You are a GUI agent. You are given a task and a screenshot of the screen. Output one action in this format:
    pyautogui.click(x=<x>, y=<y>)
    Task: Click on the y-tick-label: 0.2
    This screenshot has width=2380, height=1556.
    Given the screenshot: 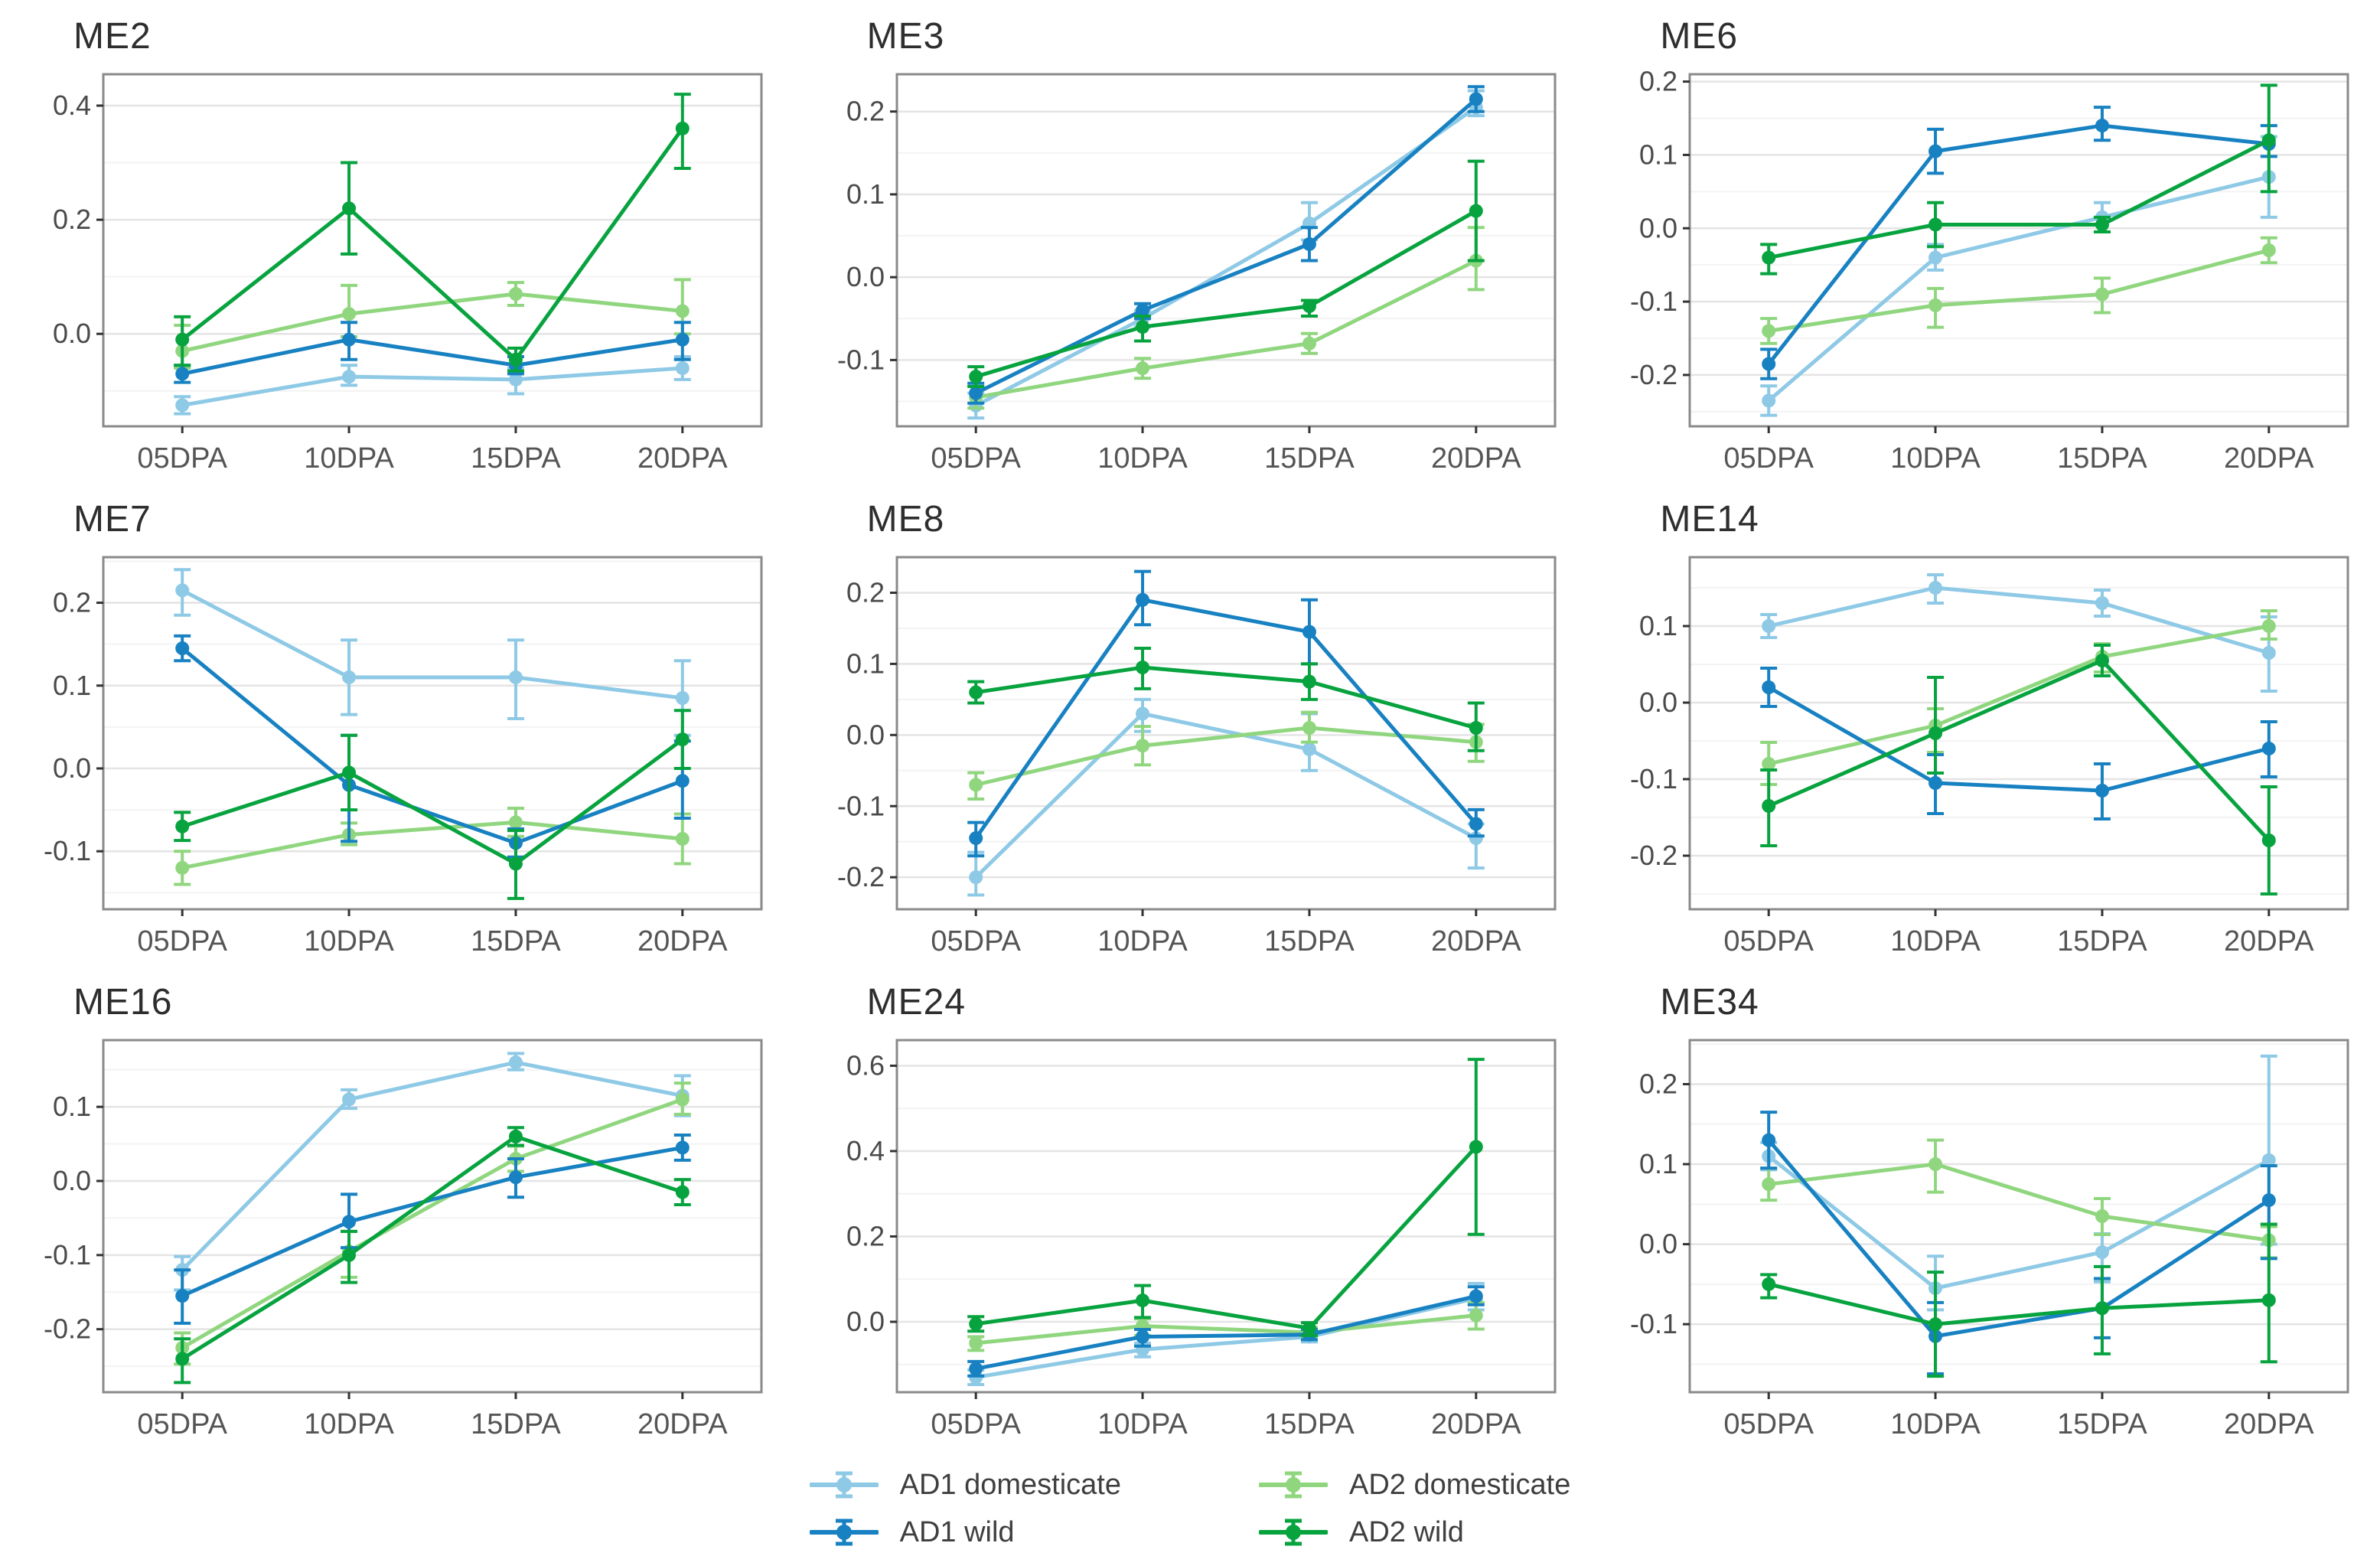 What is the action you would take?
    pyautogui.click(x=72, y=602)
    